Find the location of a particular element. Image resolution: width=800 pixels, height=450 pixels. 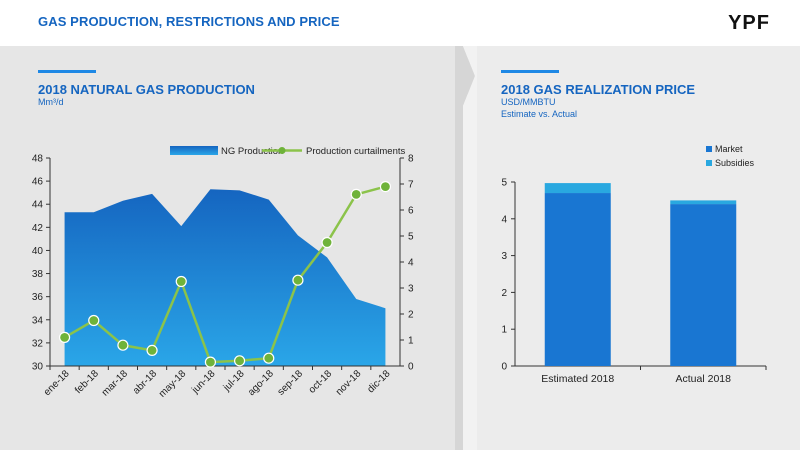

legend-marker-curtailments is located at coordinates (282, 150).